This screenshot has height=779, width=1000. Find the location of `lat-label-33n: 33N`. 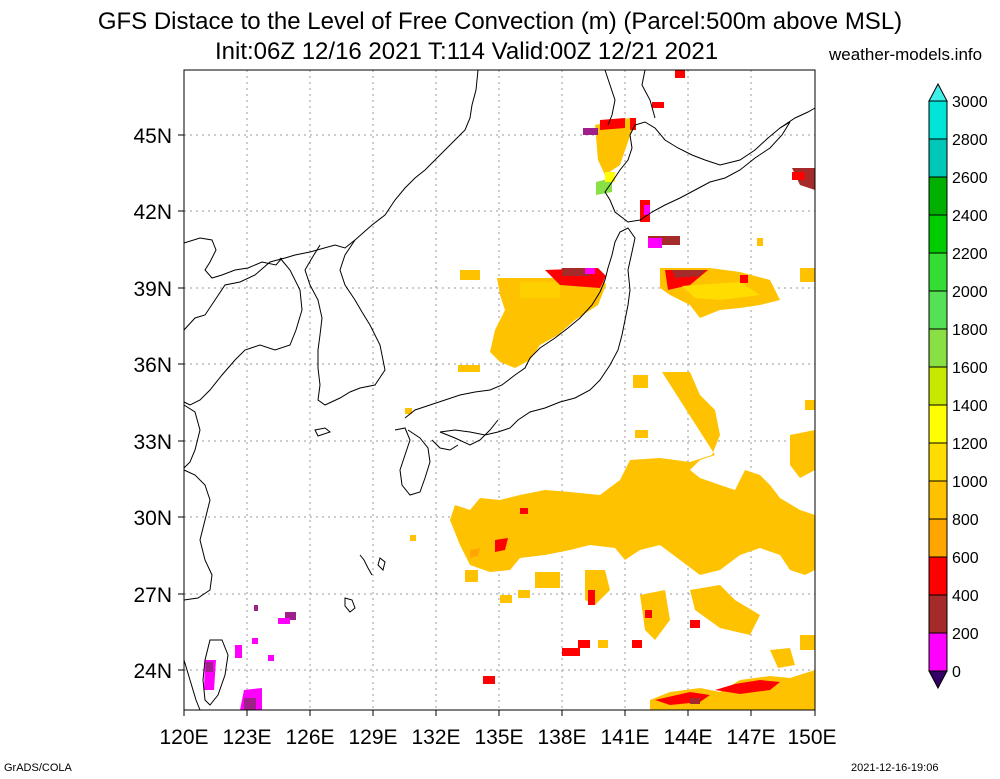

lat-label-33n: 33N is located at coordinates (152, 442).